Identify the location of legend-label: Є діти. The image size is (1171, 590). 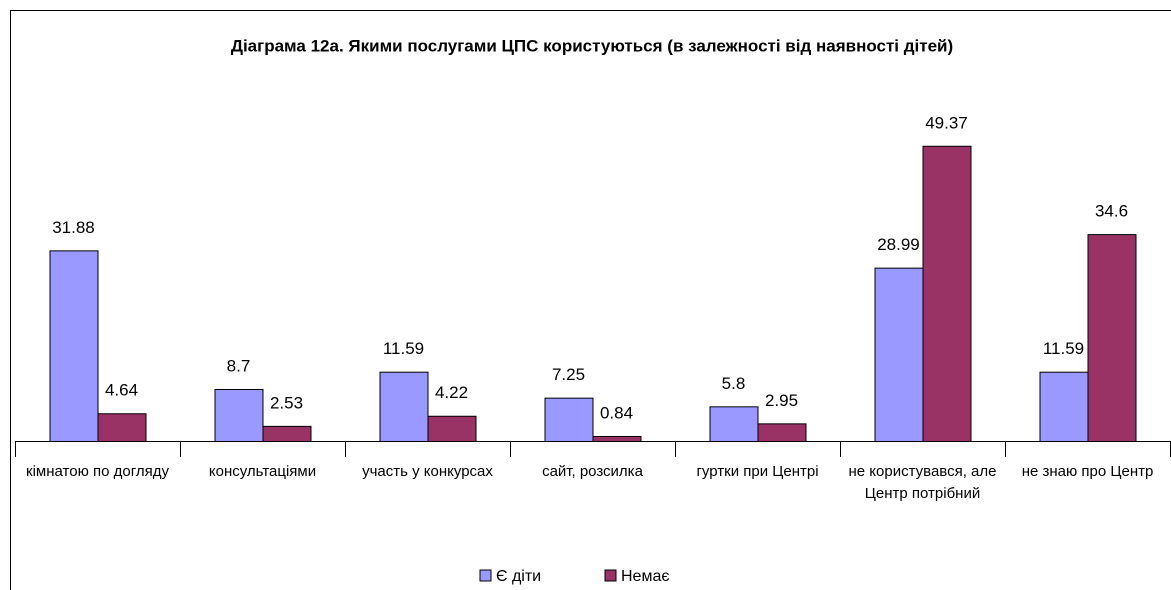
(518, 576).